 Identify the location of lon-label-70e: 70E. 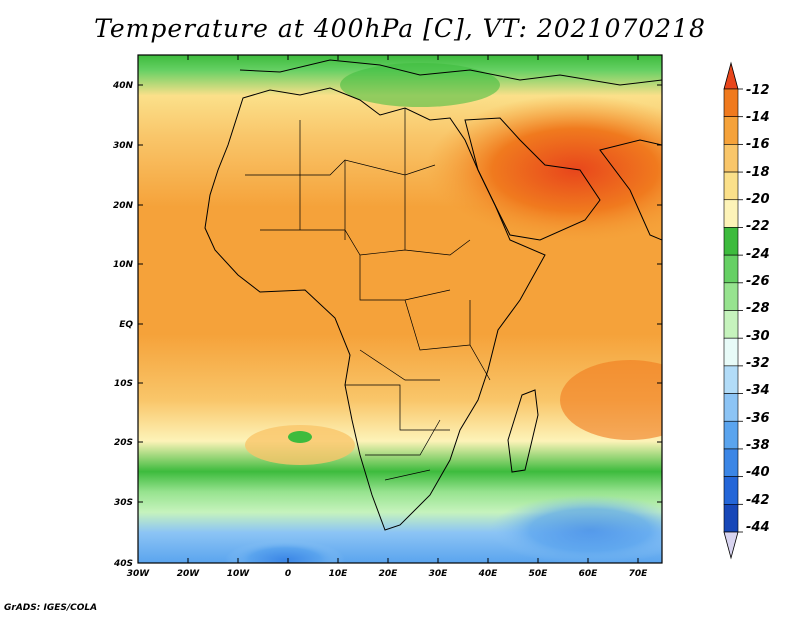
(639, 574).